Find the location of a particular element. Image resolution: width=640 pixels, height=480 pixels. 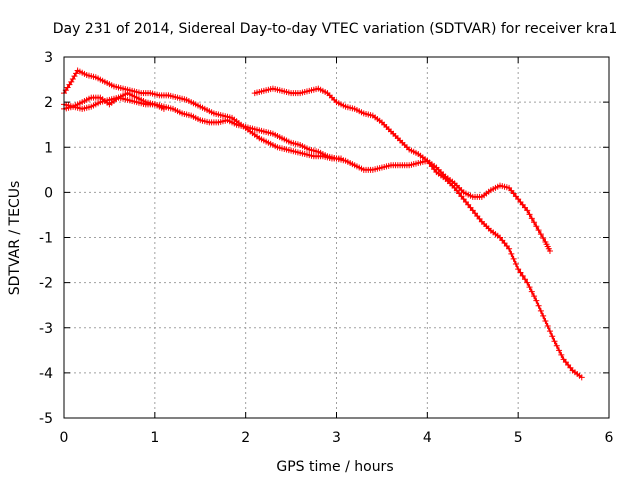

y-axis-label: SDTVAR / TECUs is located at coordinates (15, 238).